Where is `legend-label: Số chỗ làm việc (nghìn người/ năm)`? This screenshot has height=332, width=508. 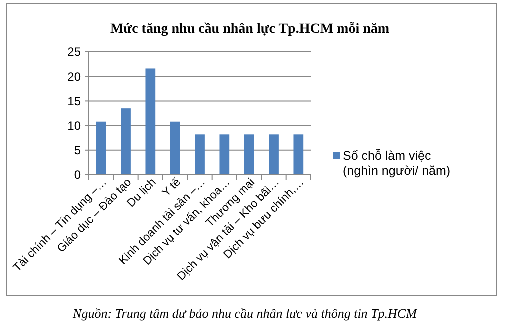 legend-label: Số chỗ làm việc (nghìn người/ năm) is located at coordinates (397, 163).